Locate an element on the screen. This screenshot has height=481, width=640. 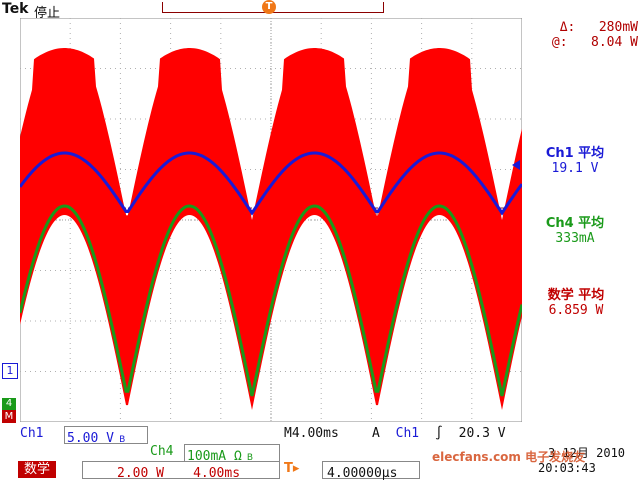
ch1-mean-measurement: Ch1 平均 19.1 V is located at coordinates (575, 161).